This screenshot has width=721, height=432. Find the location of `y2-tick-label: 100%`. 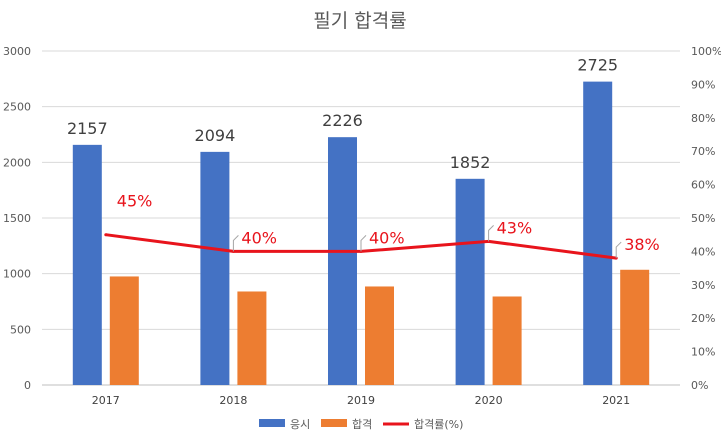

y2-tick-label: 100% is located at coordinates (706, 51).